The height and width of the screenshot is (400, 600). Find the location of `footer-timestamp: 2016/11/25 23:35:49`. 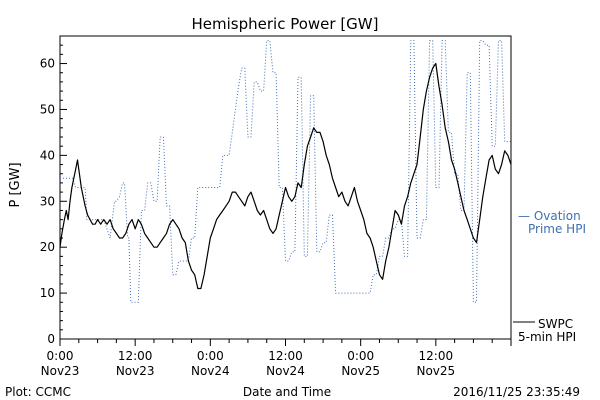

footer-timestamp: 2016/11/25 23:35:49 is located at coordinates (516, 392).